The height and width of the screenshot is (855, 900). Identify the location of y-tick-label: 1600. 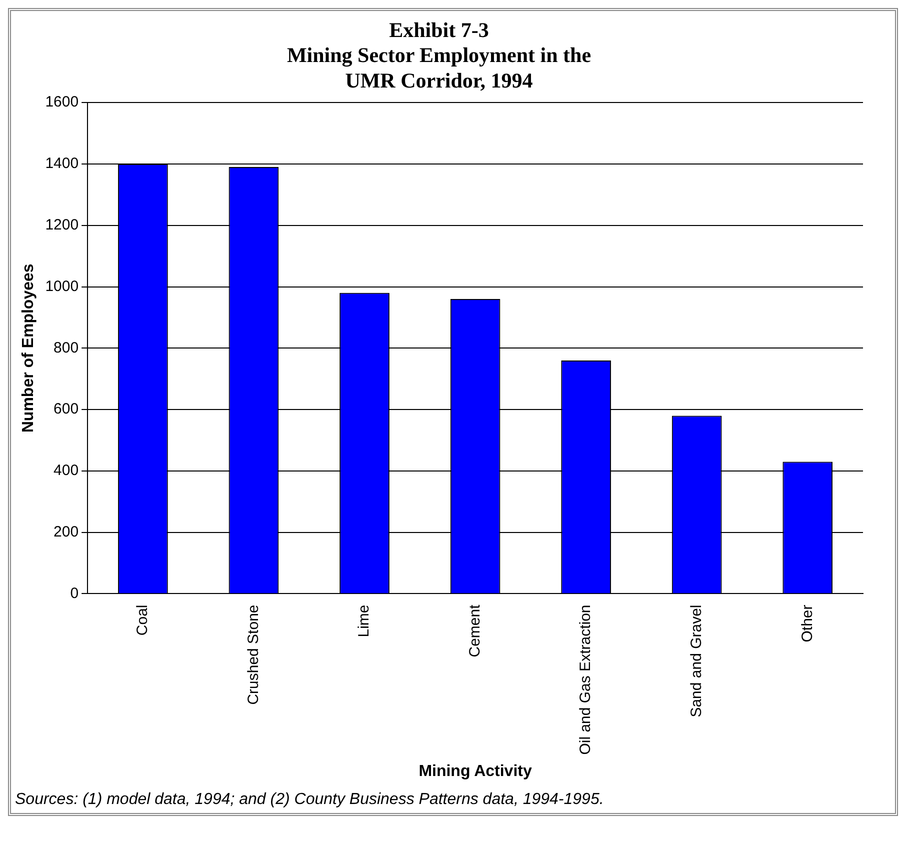
(62, 102).